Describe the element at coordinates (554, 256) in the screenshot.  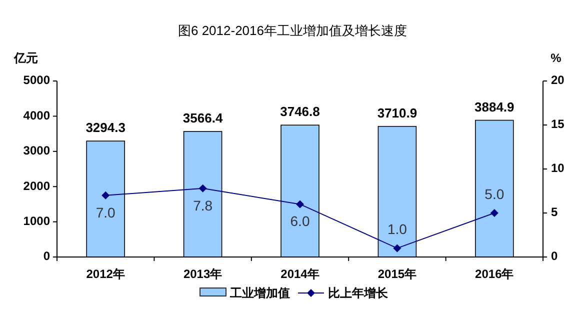
I see `y2-tick-label: 0` at that location.